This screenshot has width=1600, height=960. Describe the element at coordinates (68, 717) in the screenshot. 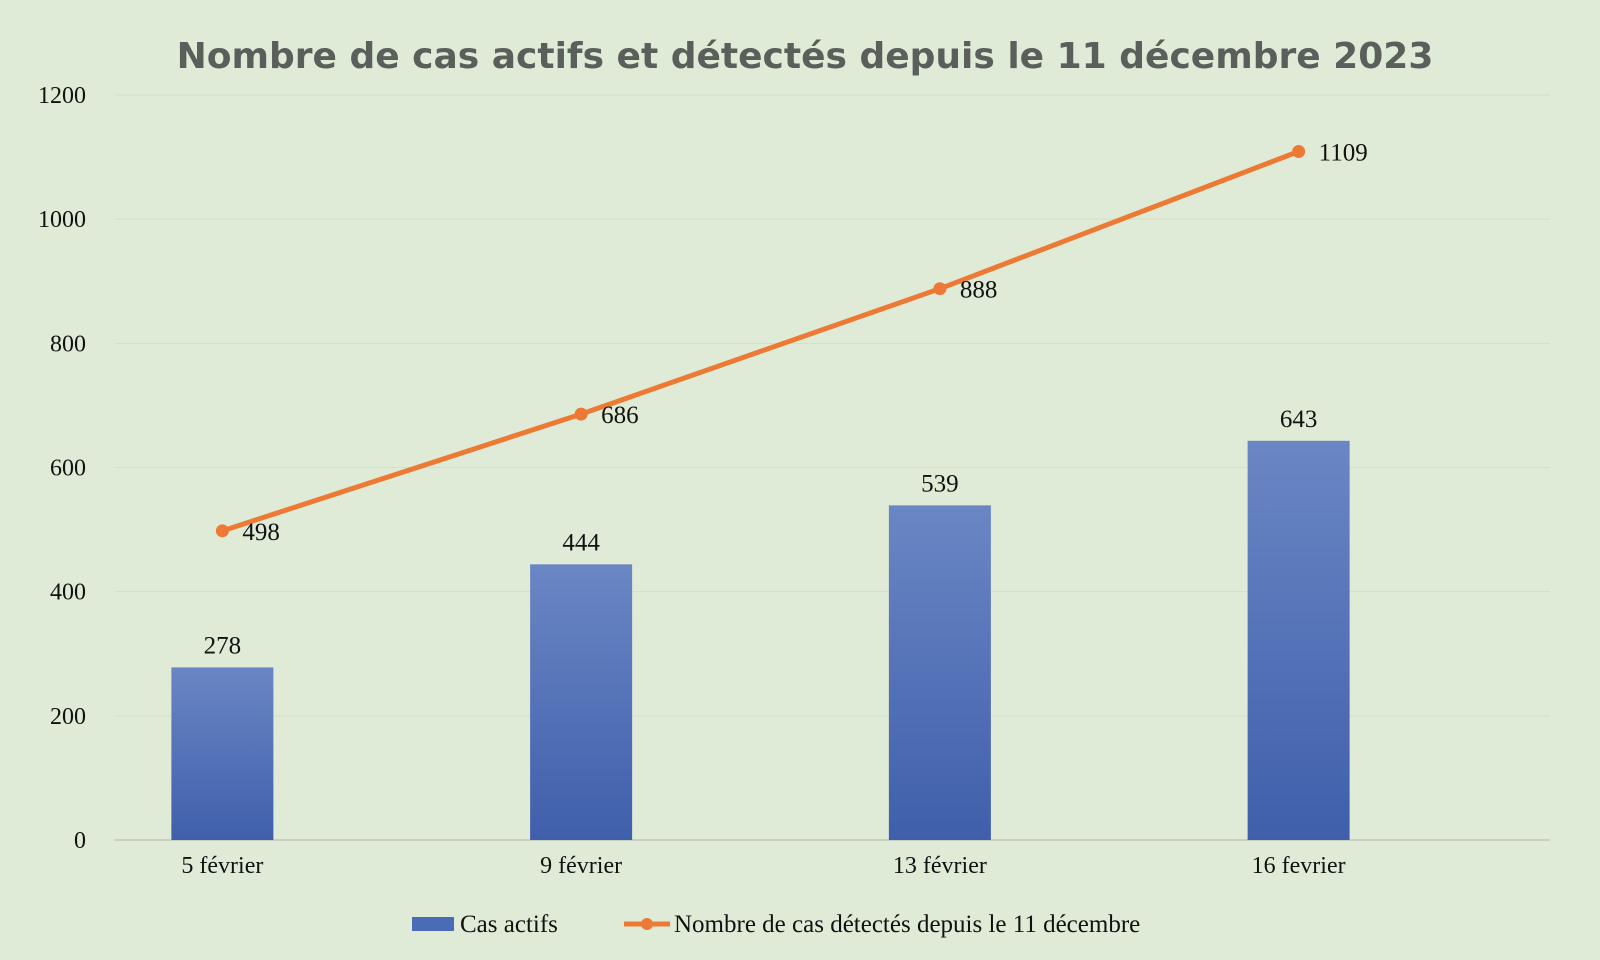

I see `y-tick-label: 200` at that location.